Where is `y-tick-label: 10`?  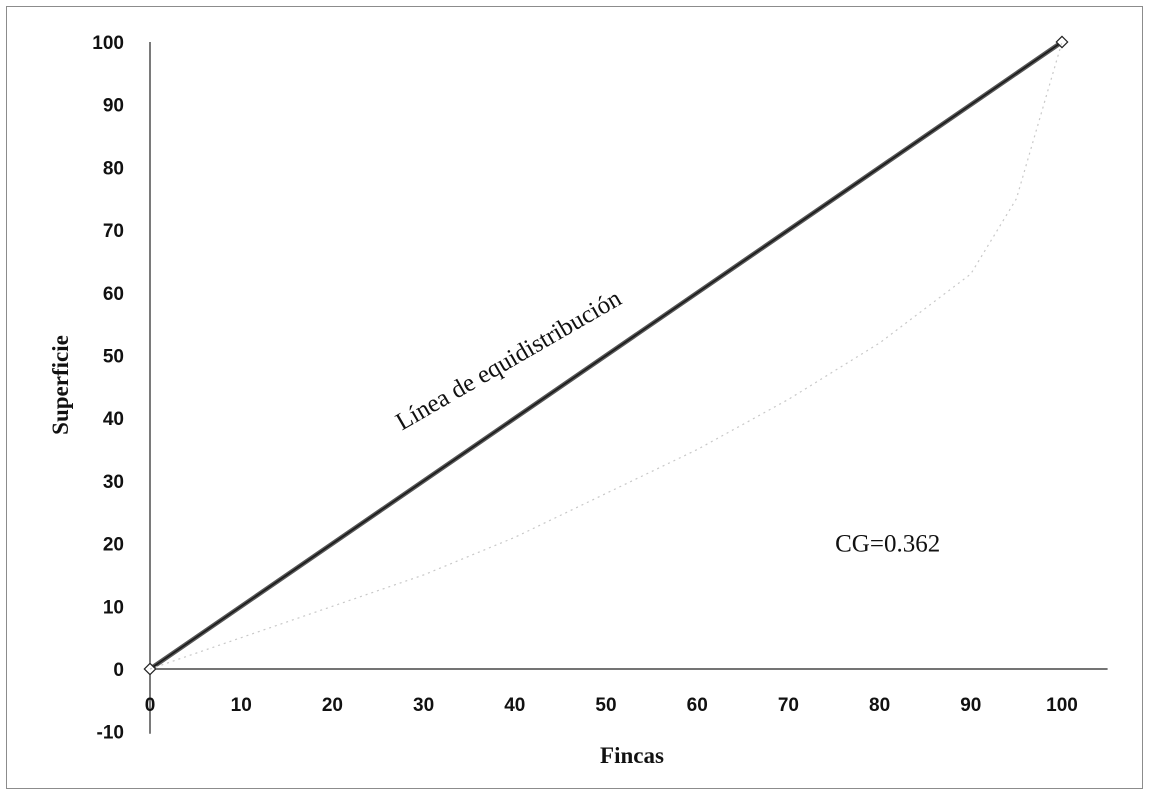
y-tick-label: 10 is located at coordinates (113, 607).